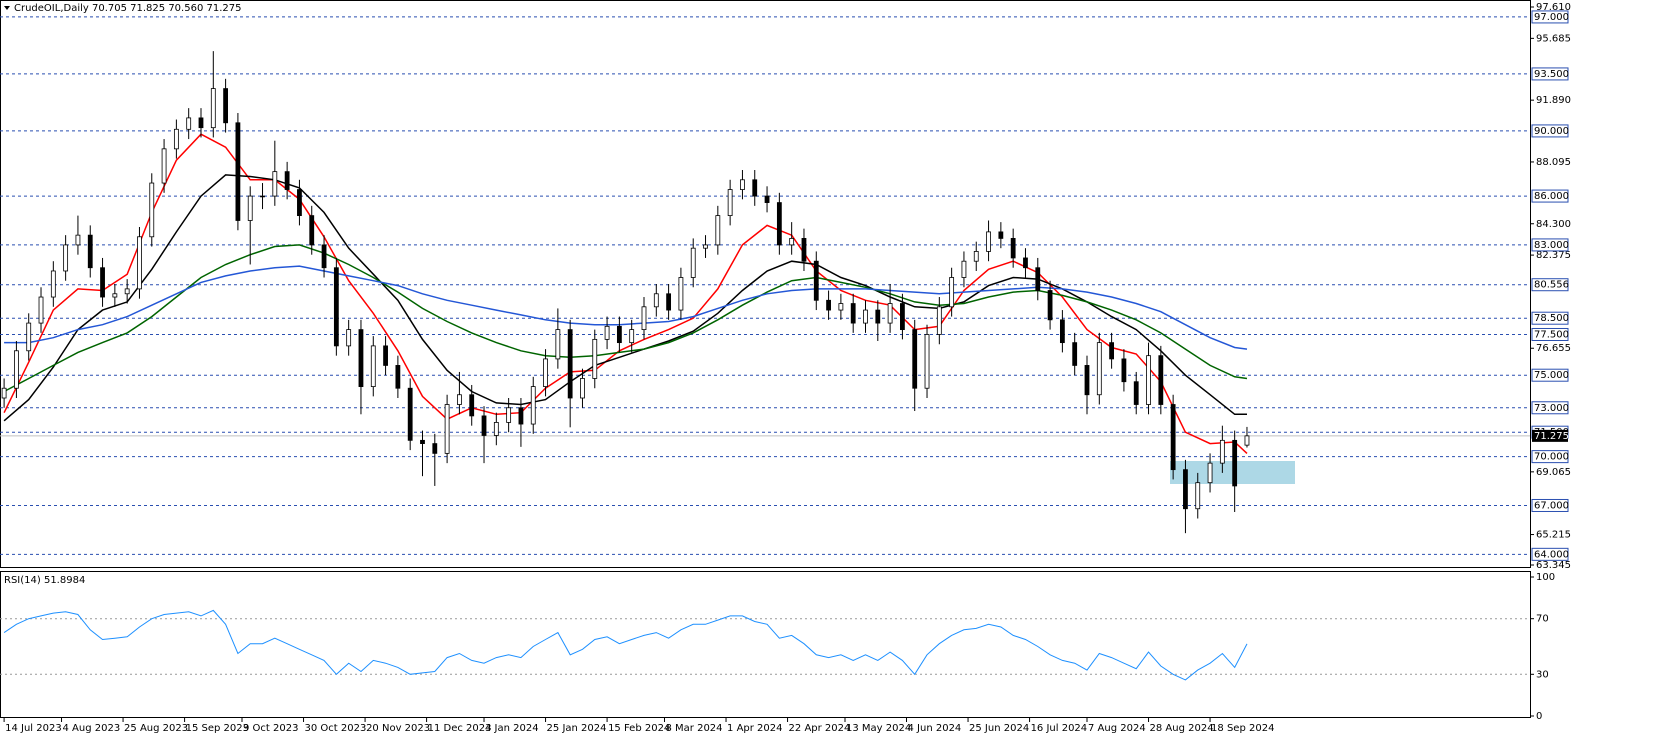 Image resolution: width=1664 pixels, height=736 pixels. What do you see at coordinates (270, 728) in the screenshot?
I see `x-tick-label: 9 Oct 2023` at bounding box center [270, 728].